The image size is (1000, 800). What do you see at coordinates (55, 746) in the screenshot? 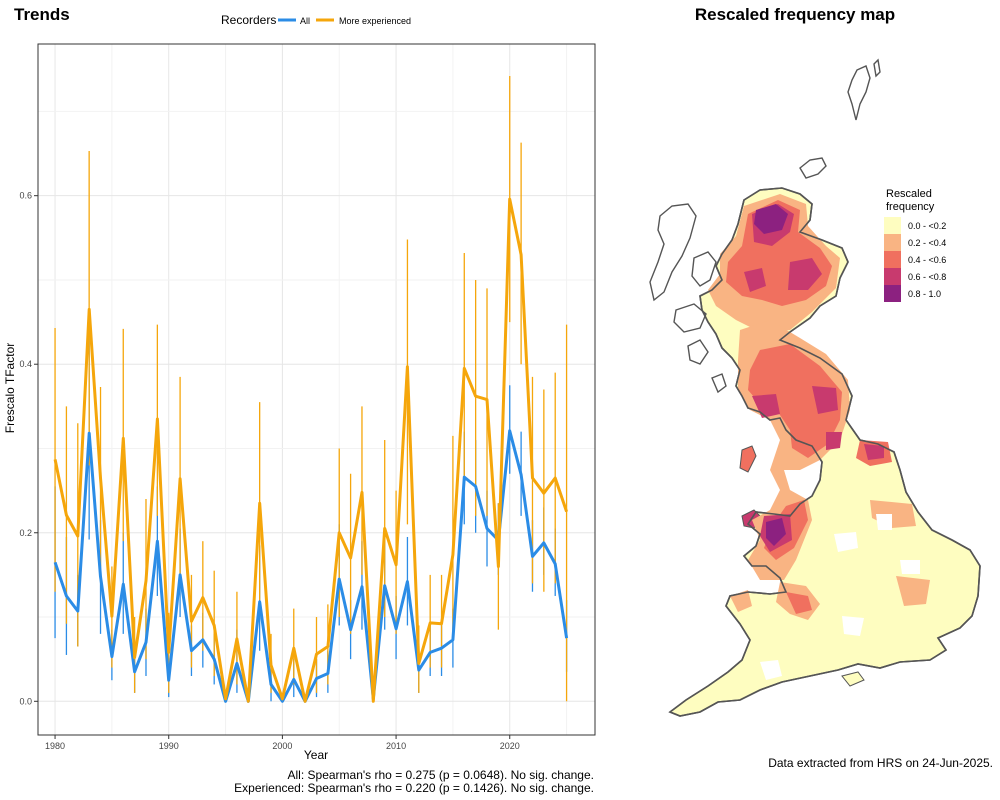
I see `x-tick-label-1980: 1980` at bounding box center [55, 746].